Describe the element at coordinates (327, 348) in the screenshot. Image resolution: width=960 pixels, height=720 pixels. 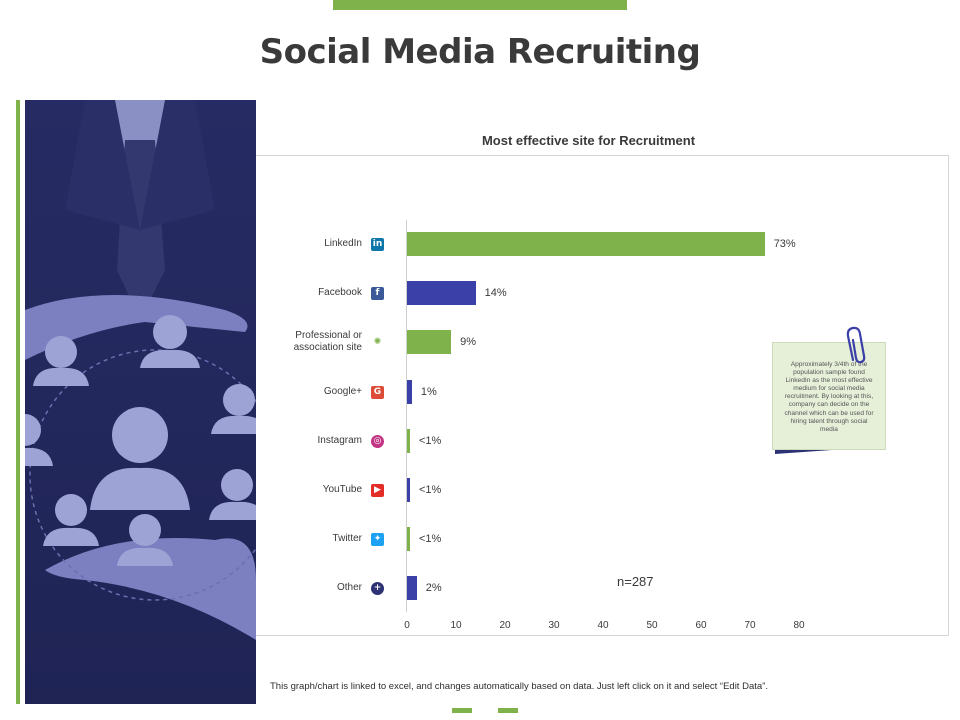
I see `category-label-line: association site` at that location.